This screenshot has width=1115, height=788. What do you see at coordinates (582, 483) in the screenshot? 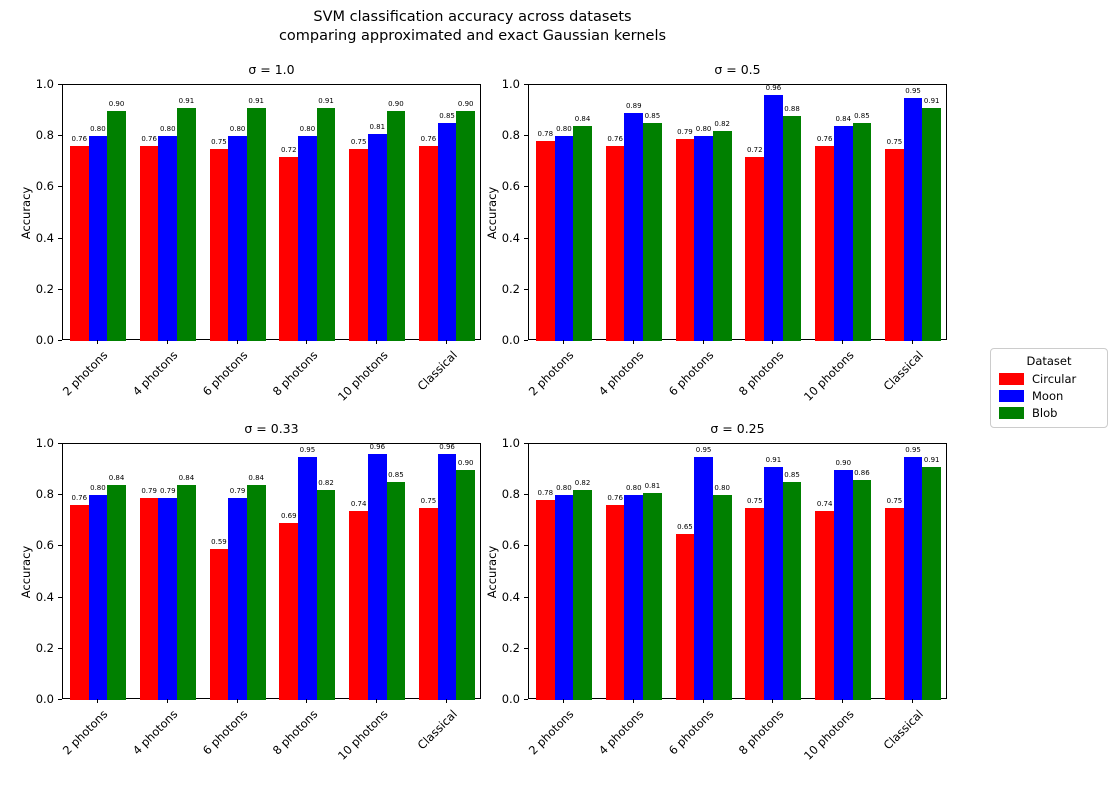
I see `bar-value-label: 0.82` at bounding box center [582, 483].